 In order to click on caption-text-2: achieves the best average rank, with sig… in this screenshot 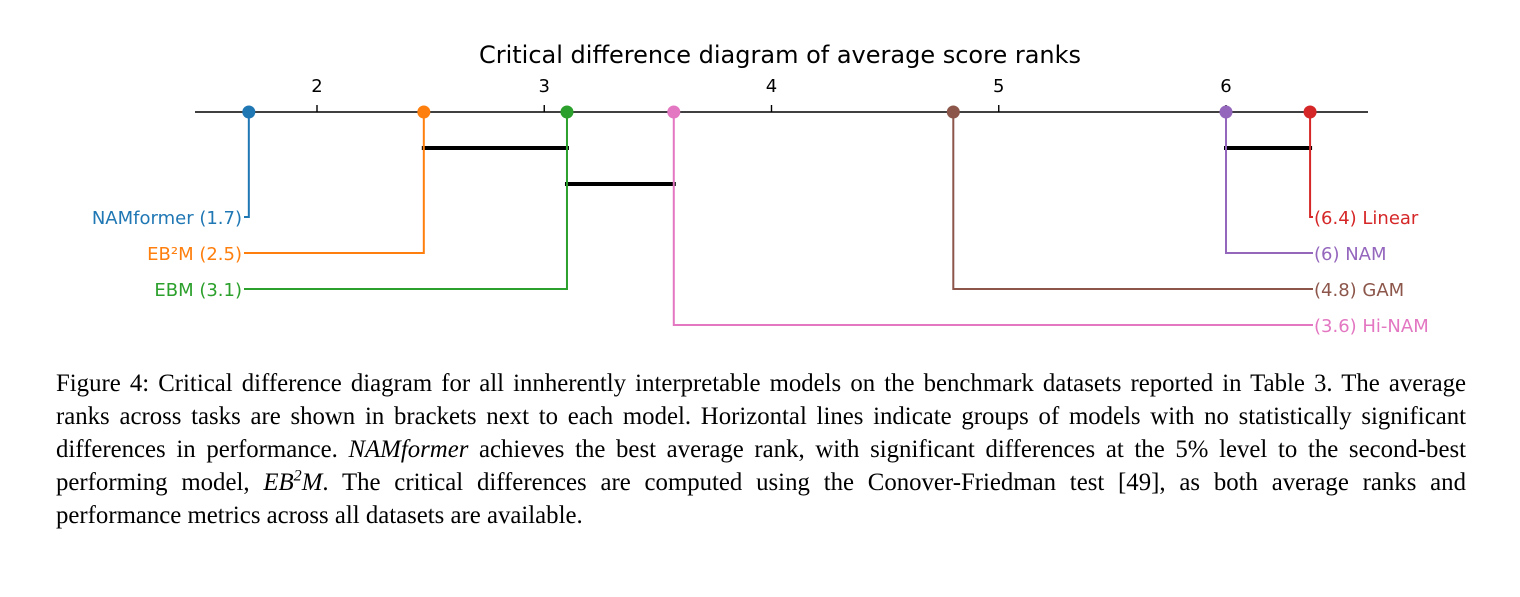, I will do `click(761, 466)`.